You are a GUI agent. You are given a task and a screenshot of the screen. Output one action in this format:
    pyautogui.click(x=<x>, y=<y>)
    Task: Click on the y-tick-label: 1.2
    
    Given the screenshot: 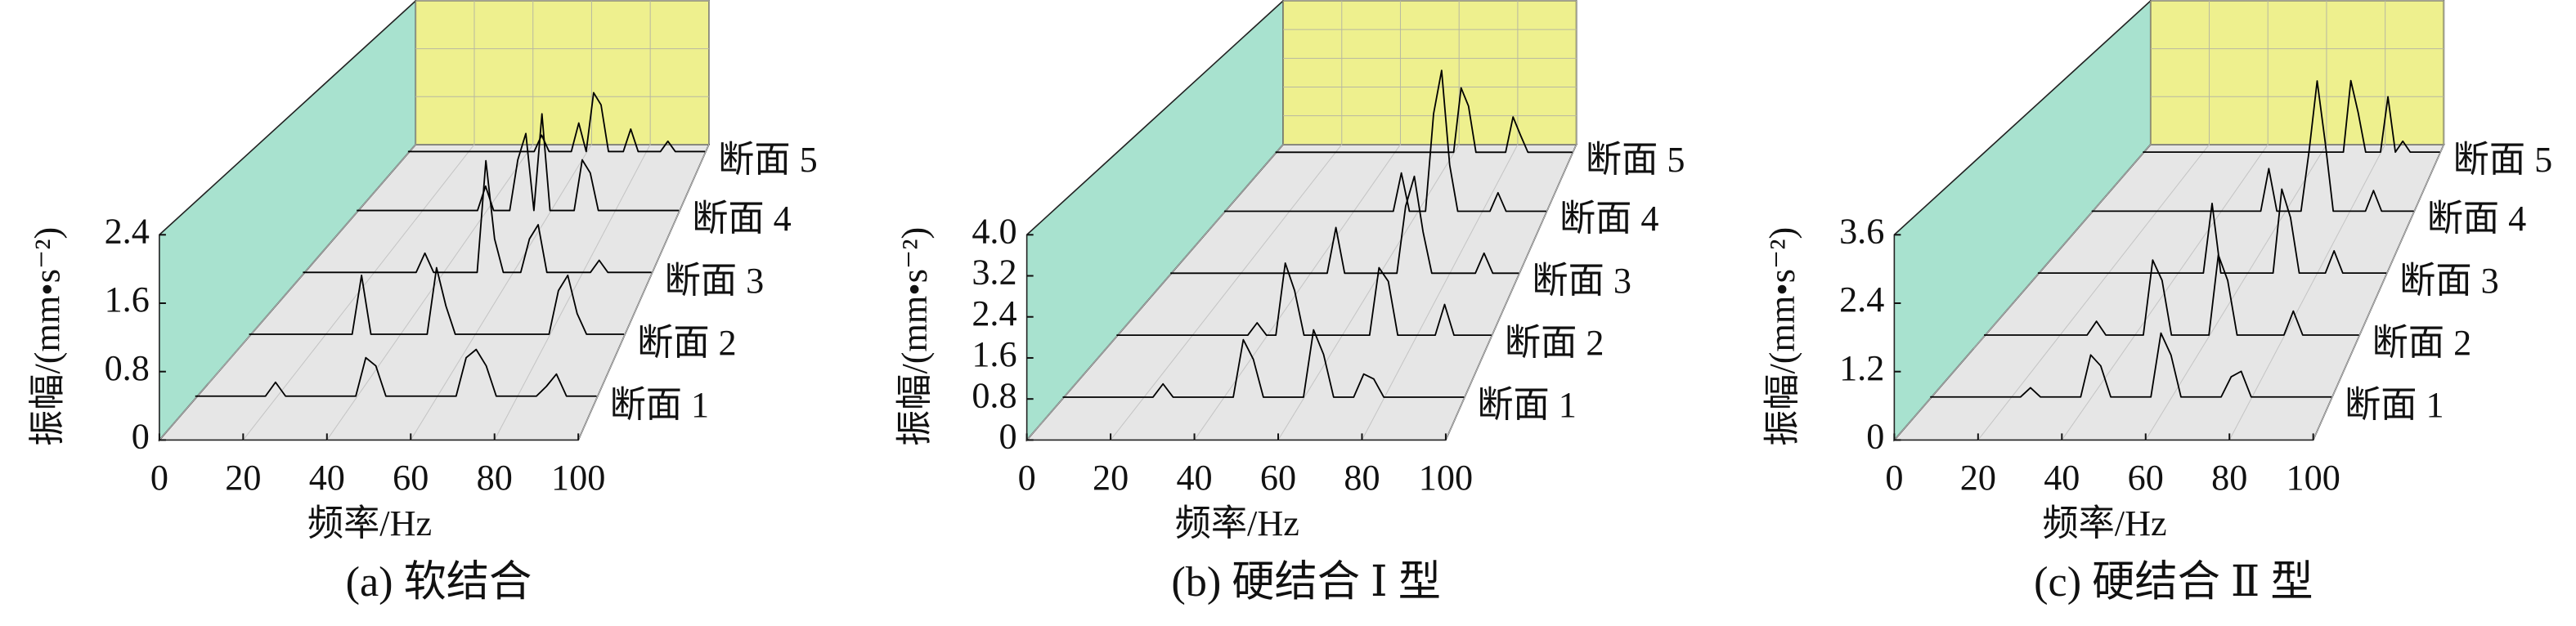 What is the action you would take?
    pyautogui.click(x=1861, y=368)
    